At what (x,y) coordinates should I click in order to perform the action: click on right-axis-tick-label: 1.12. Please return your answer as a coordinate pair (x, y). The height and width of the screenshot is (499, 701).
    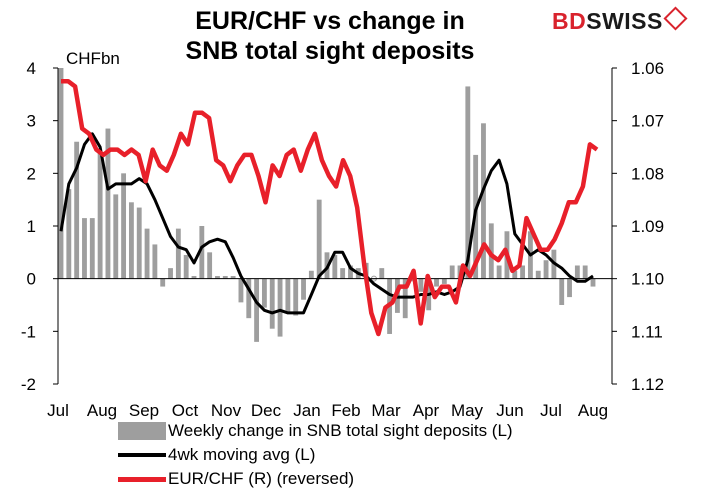
    Looking at the image, I should click on (647, 384).